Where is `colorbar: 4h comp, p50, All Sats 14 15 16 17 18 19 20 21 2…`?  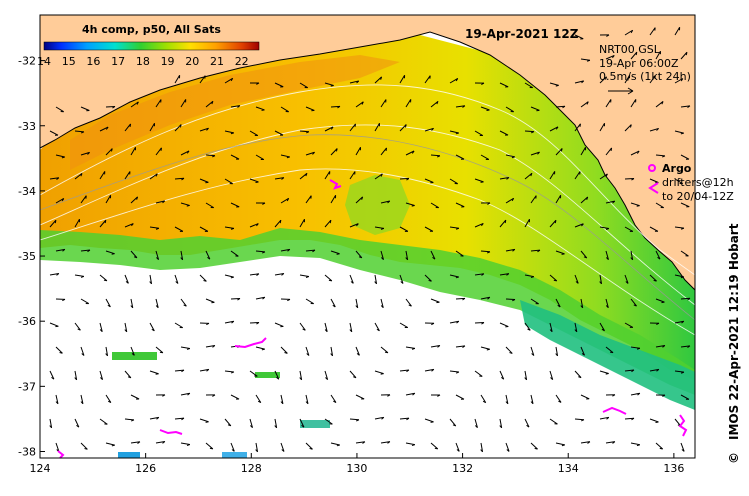 colorbar: 4h comp, p50, All Sats 14 15 16 17 18 19 20 21 2… is located at coordinates (148, 45).